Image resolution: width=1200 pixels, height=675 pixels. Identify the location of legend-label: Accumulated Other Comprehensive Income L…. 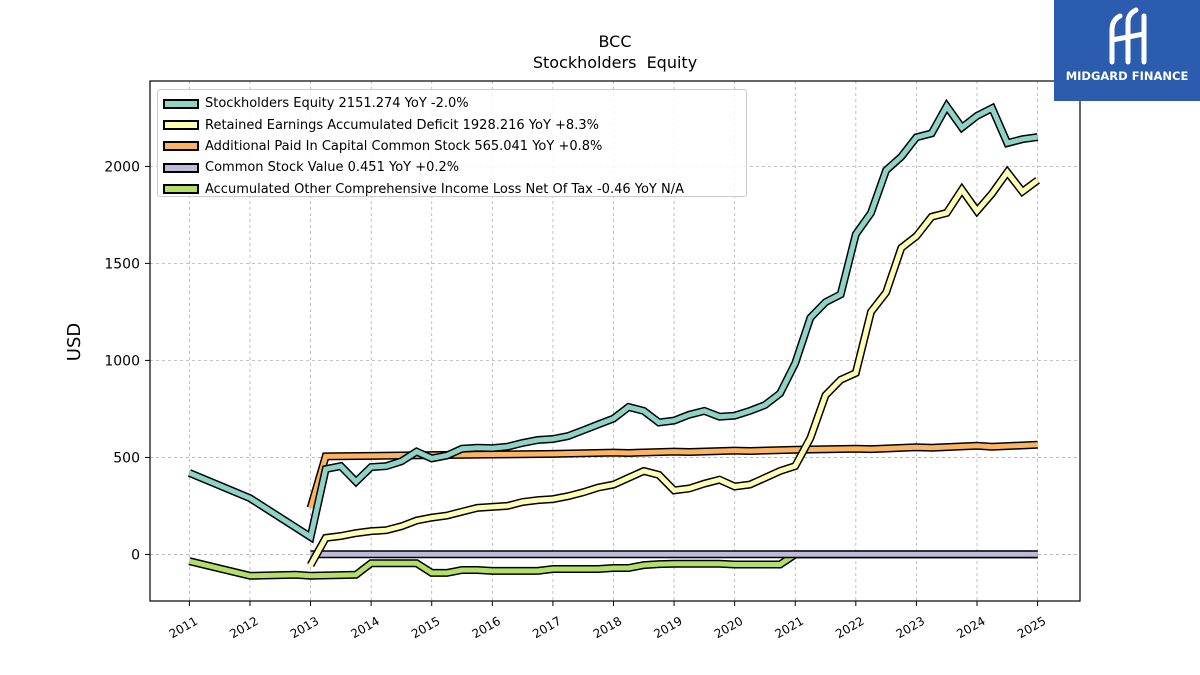
(444, 189).